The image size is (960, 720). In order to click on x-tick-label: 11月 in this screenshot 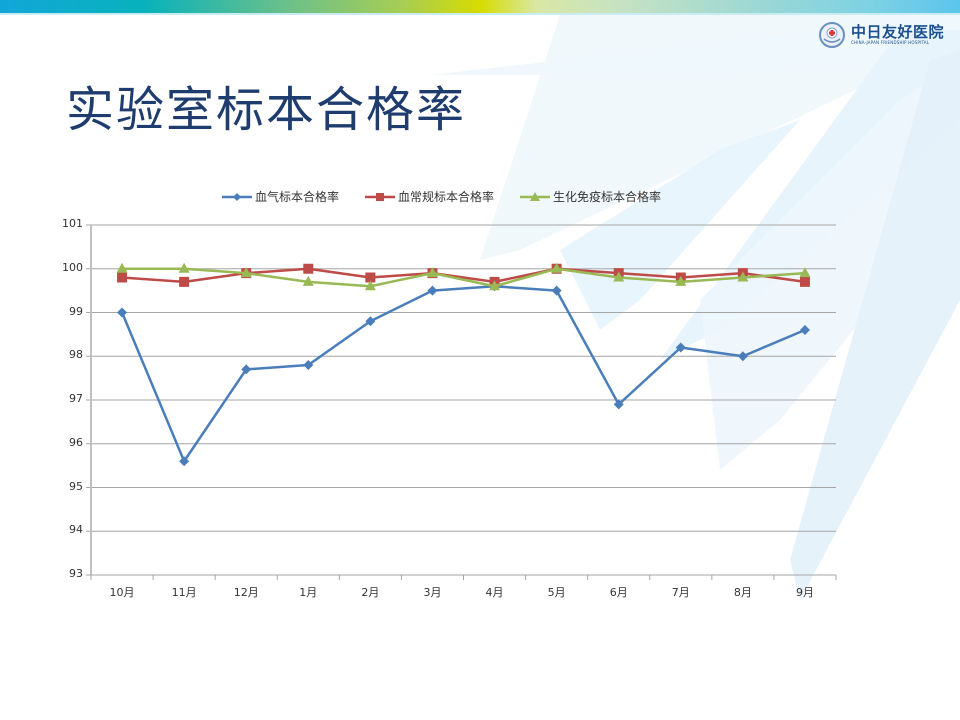, I will do `click(184, 592)`.